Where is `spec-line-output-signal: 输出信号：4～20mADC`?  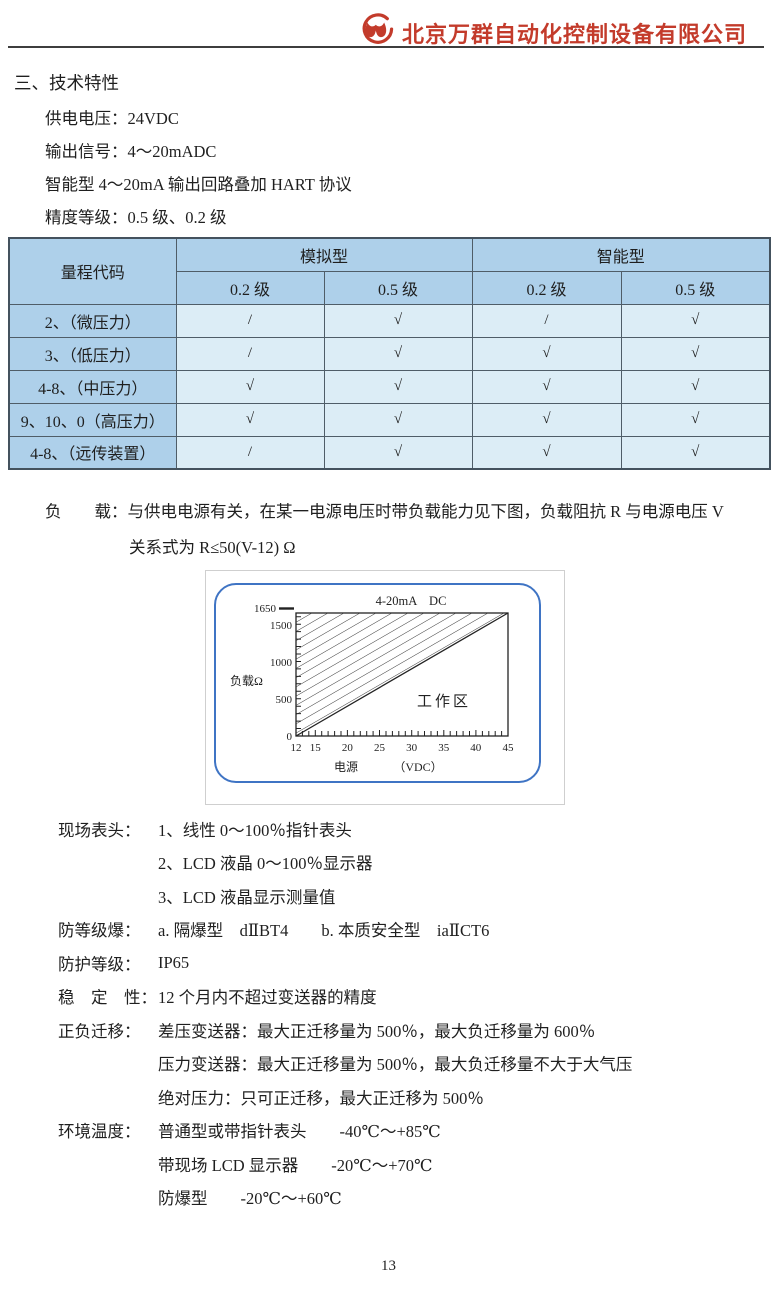 spec-line-output-signal: 输出信号：4～20mADC is located at coordinates (131, 152).